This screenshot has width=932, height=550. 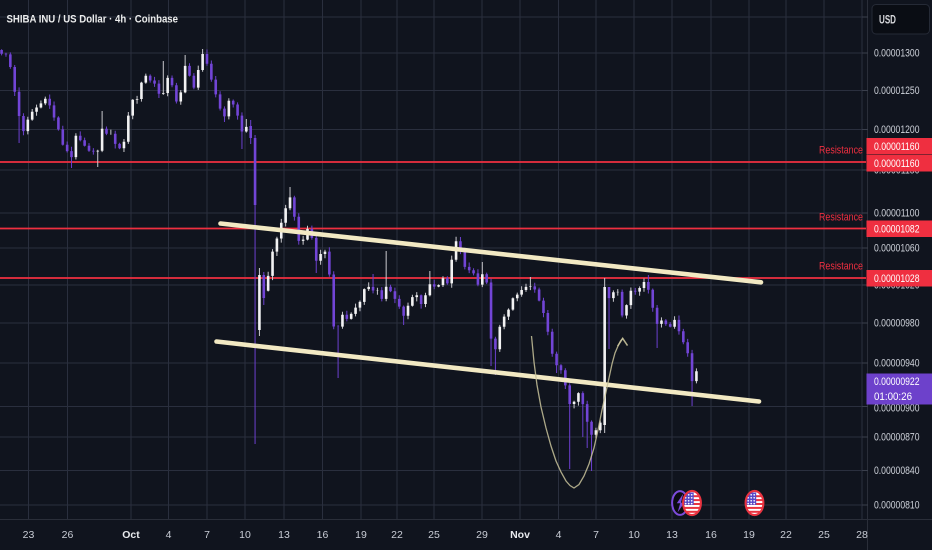 I want to click on svg-text: 0.00000922, so click(x=897, y=382).